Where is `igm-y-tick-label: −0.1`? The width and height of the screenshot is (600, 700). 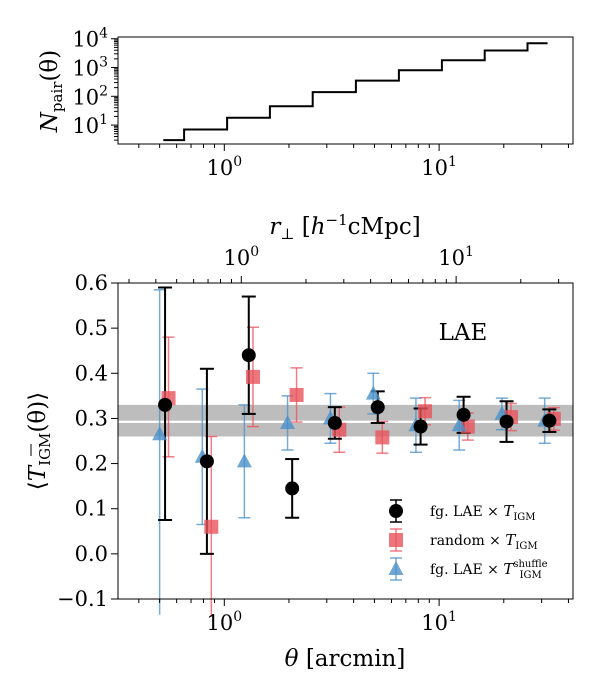 igm-y-tick-label: −0.1 is located at coordinates (82, 599).